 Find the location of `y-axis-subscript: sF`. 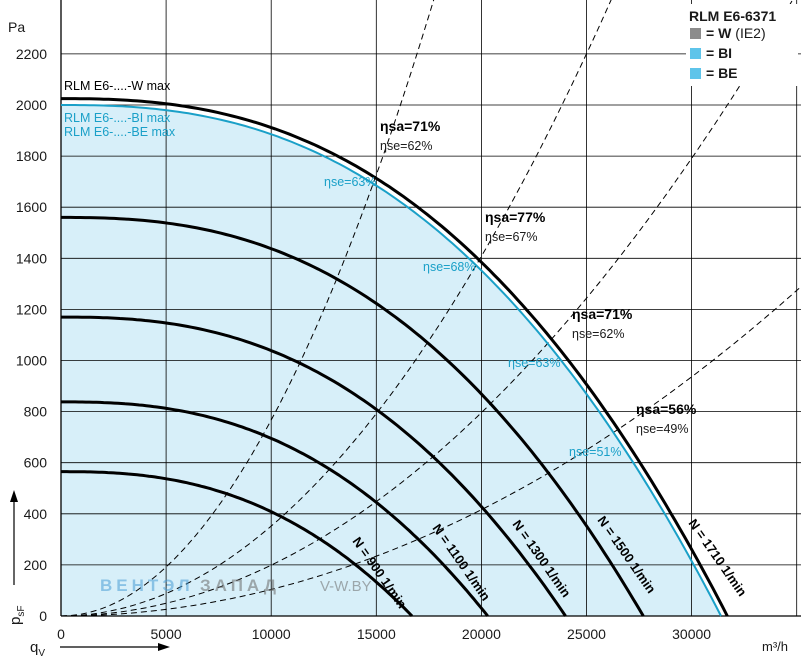

y-axis-subscript: sF is located at coordinates (21, 611).